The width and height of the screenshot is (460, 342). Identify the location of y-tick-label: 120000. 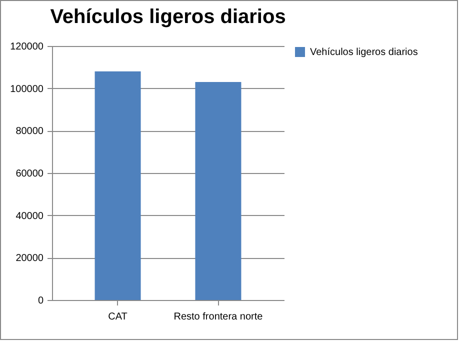
(27, 47).